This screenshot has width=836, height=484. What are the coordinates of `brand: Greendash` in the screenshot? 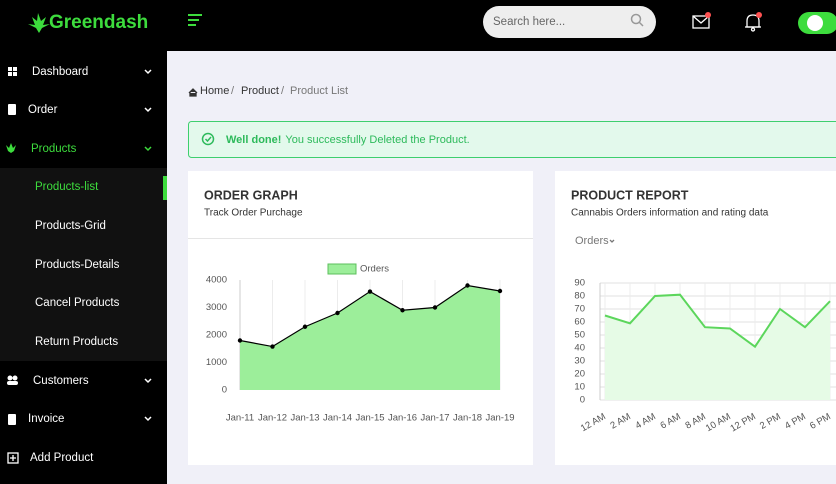 It's located at (98, 22).